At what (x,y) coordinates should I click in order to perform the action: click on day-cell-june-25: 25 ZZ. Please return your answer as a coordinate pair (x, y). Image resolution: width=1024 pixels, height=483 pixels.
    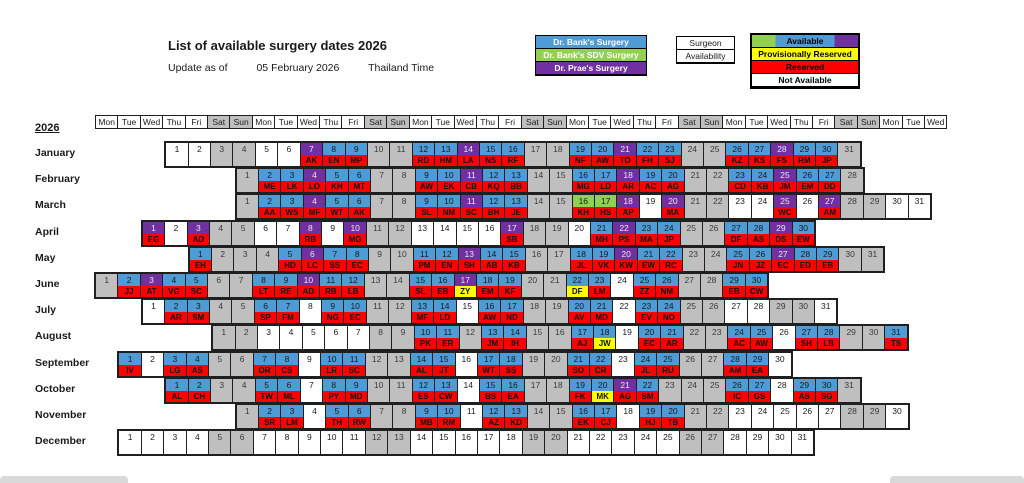
    Looking at the image, I should click on (644, 285).